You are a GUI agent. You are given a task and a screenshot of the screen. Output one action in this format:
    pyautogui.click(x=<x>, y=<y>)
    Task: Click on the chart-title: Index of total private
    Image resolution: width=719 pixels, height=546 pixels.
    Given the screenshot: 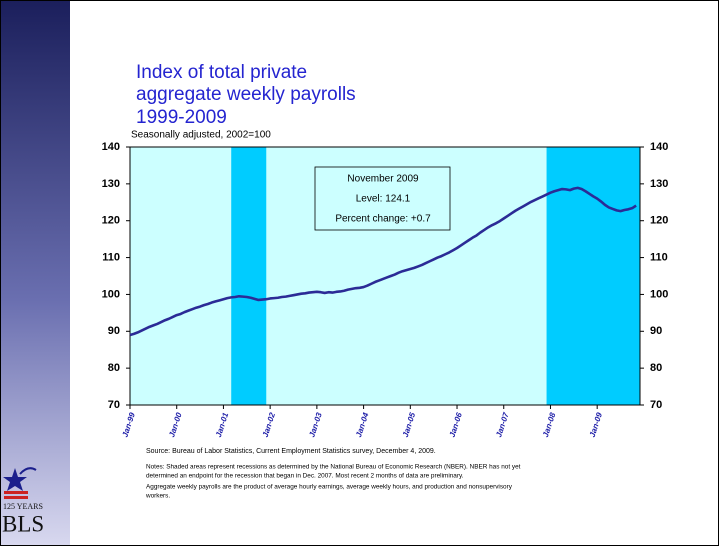 What is the action you would take?
    pyautogui.click(x=221, y=72)
    